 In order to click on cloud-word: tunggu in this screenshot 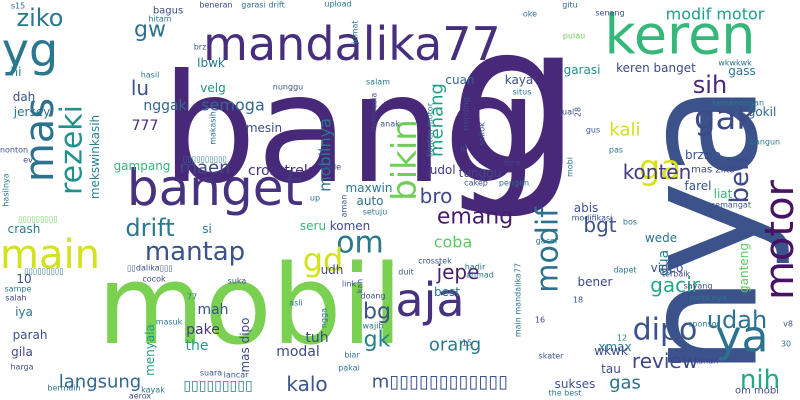, I will do `click(480, 173)`.